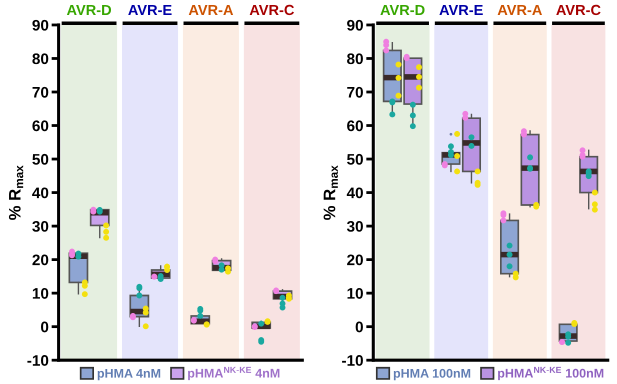  I want to click on legend-label: pHMA 4nM, so click(129, 374).